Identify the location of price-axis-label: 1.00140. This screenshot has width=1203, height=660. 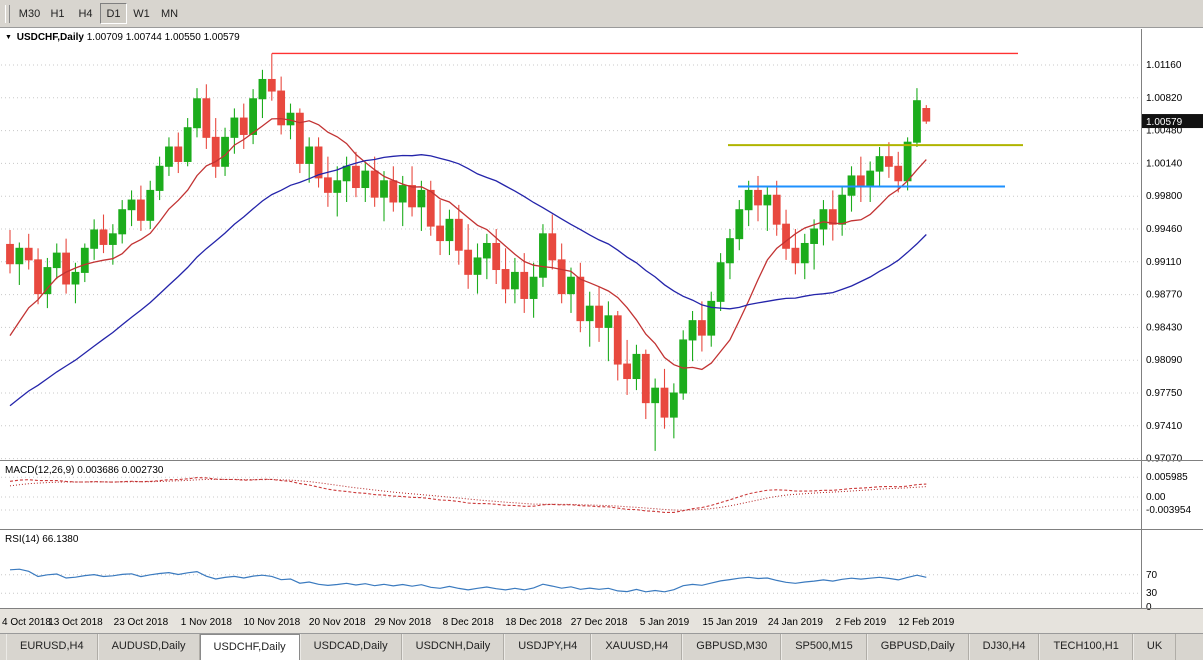
(1164, 163).